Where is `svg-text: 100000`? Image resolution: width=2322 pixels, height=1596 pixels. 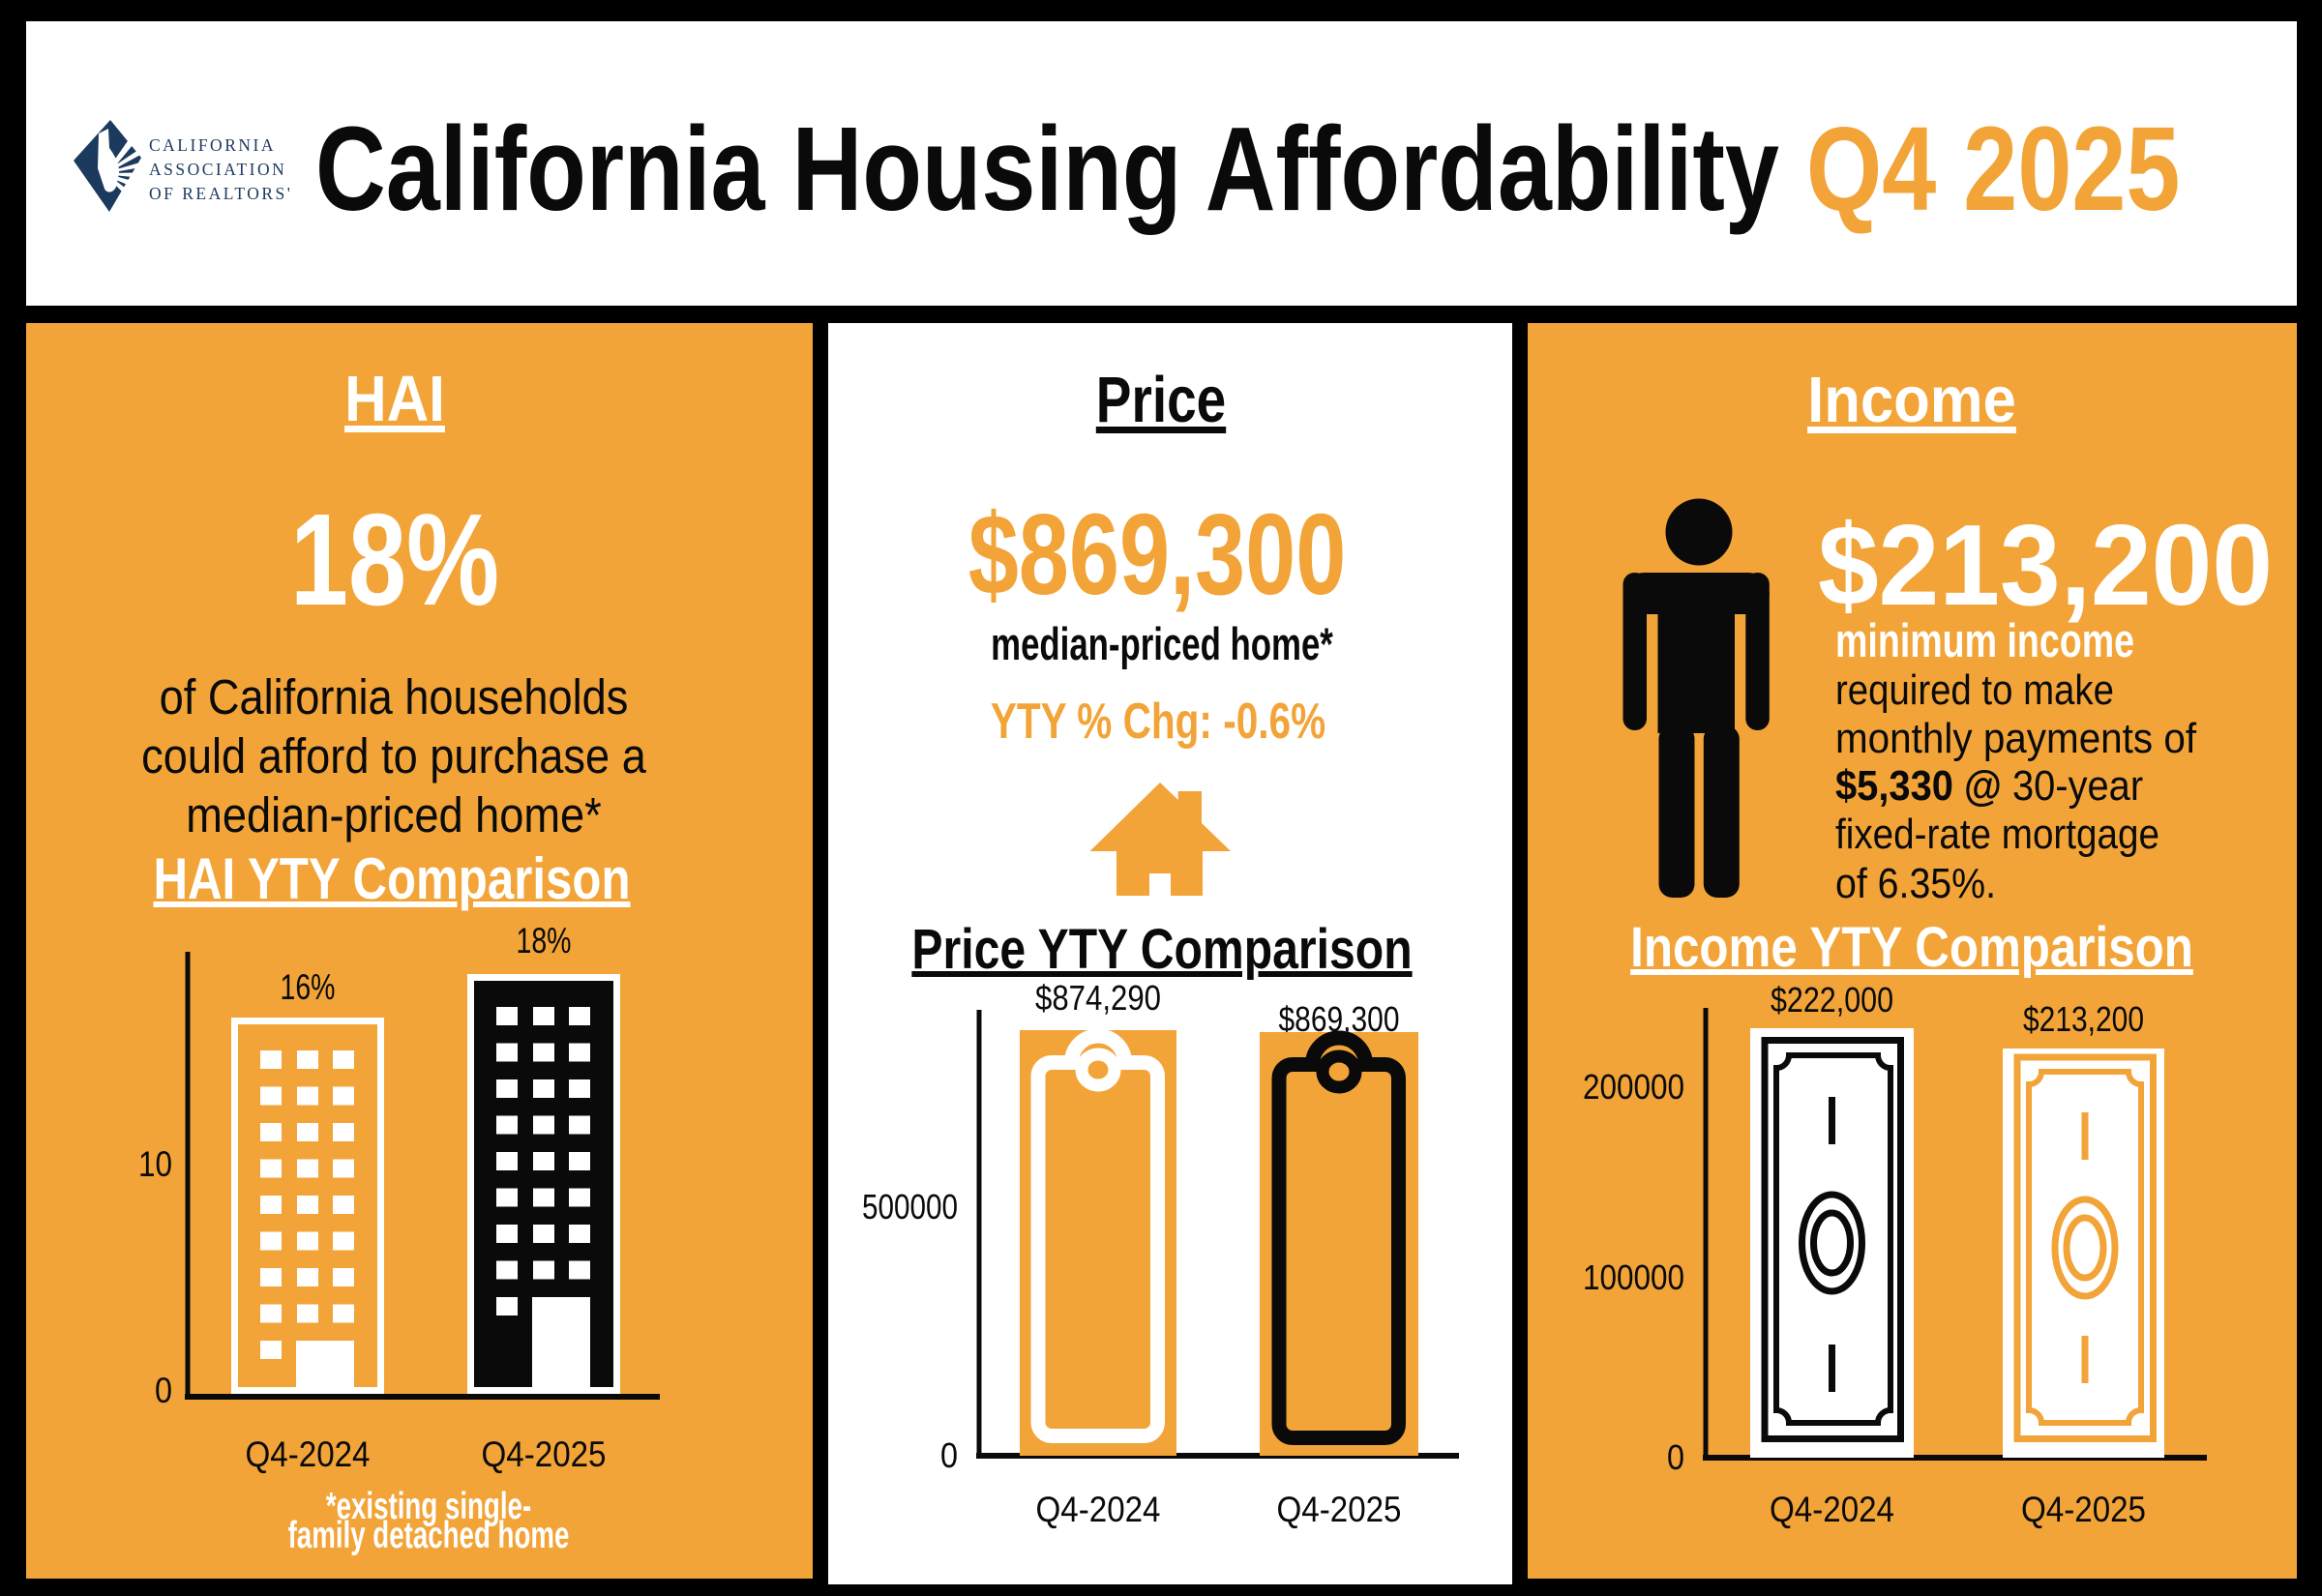 svg-text: 100000 is located at coordinates (1633, 1277).